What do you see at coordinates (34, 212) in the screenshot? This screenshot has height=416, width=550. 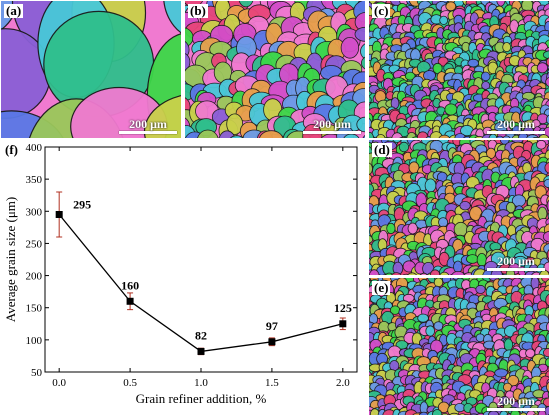 I see `y-tick-label: 300` at bounding box center [34, 212].